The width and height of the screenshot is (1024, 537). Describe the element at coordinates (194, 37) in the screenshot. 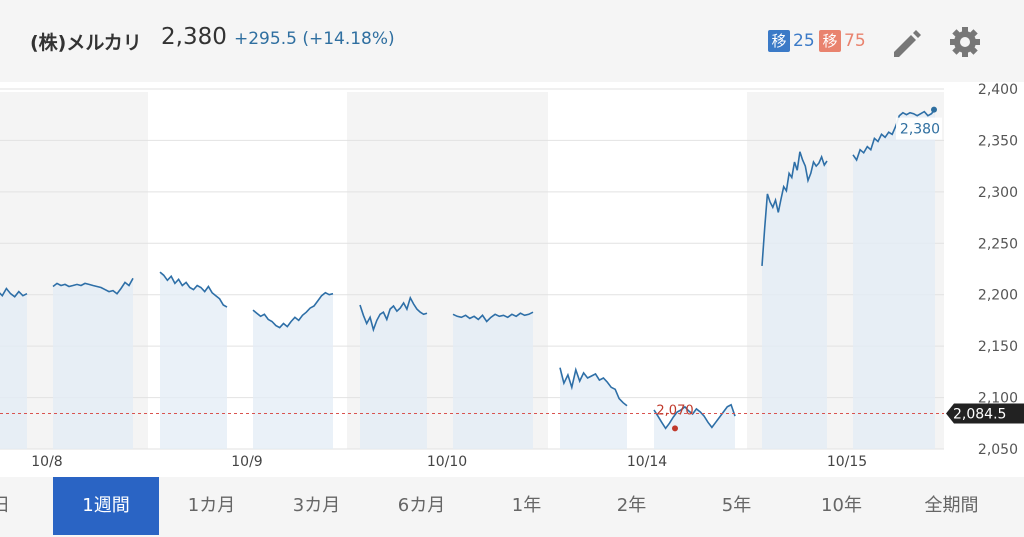

I see `stock-price: 2,380` at that location.